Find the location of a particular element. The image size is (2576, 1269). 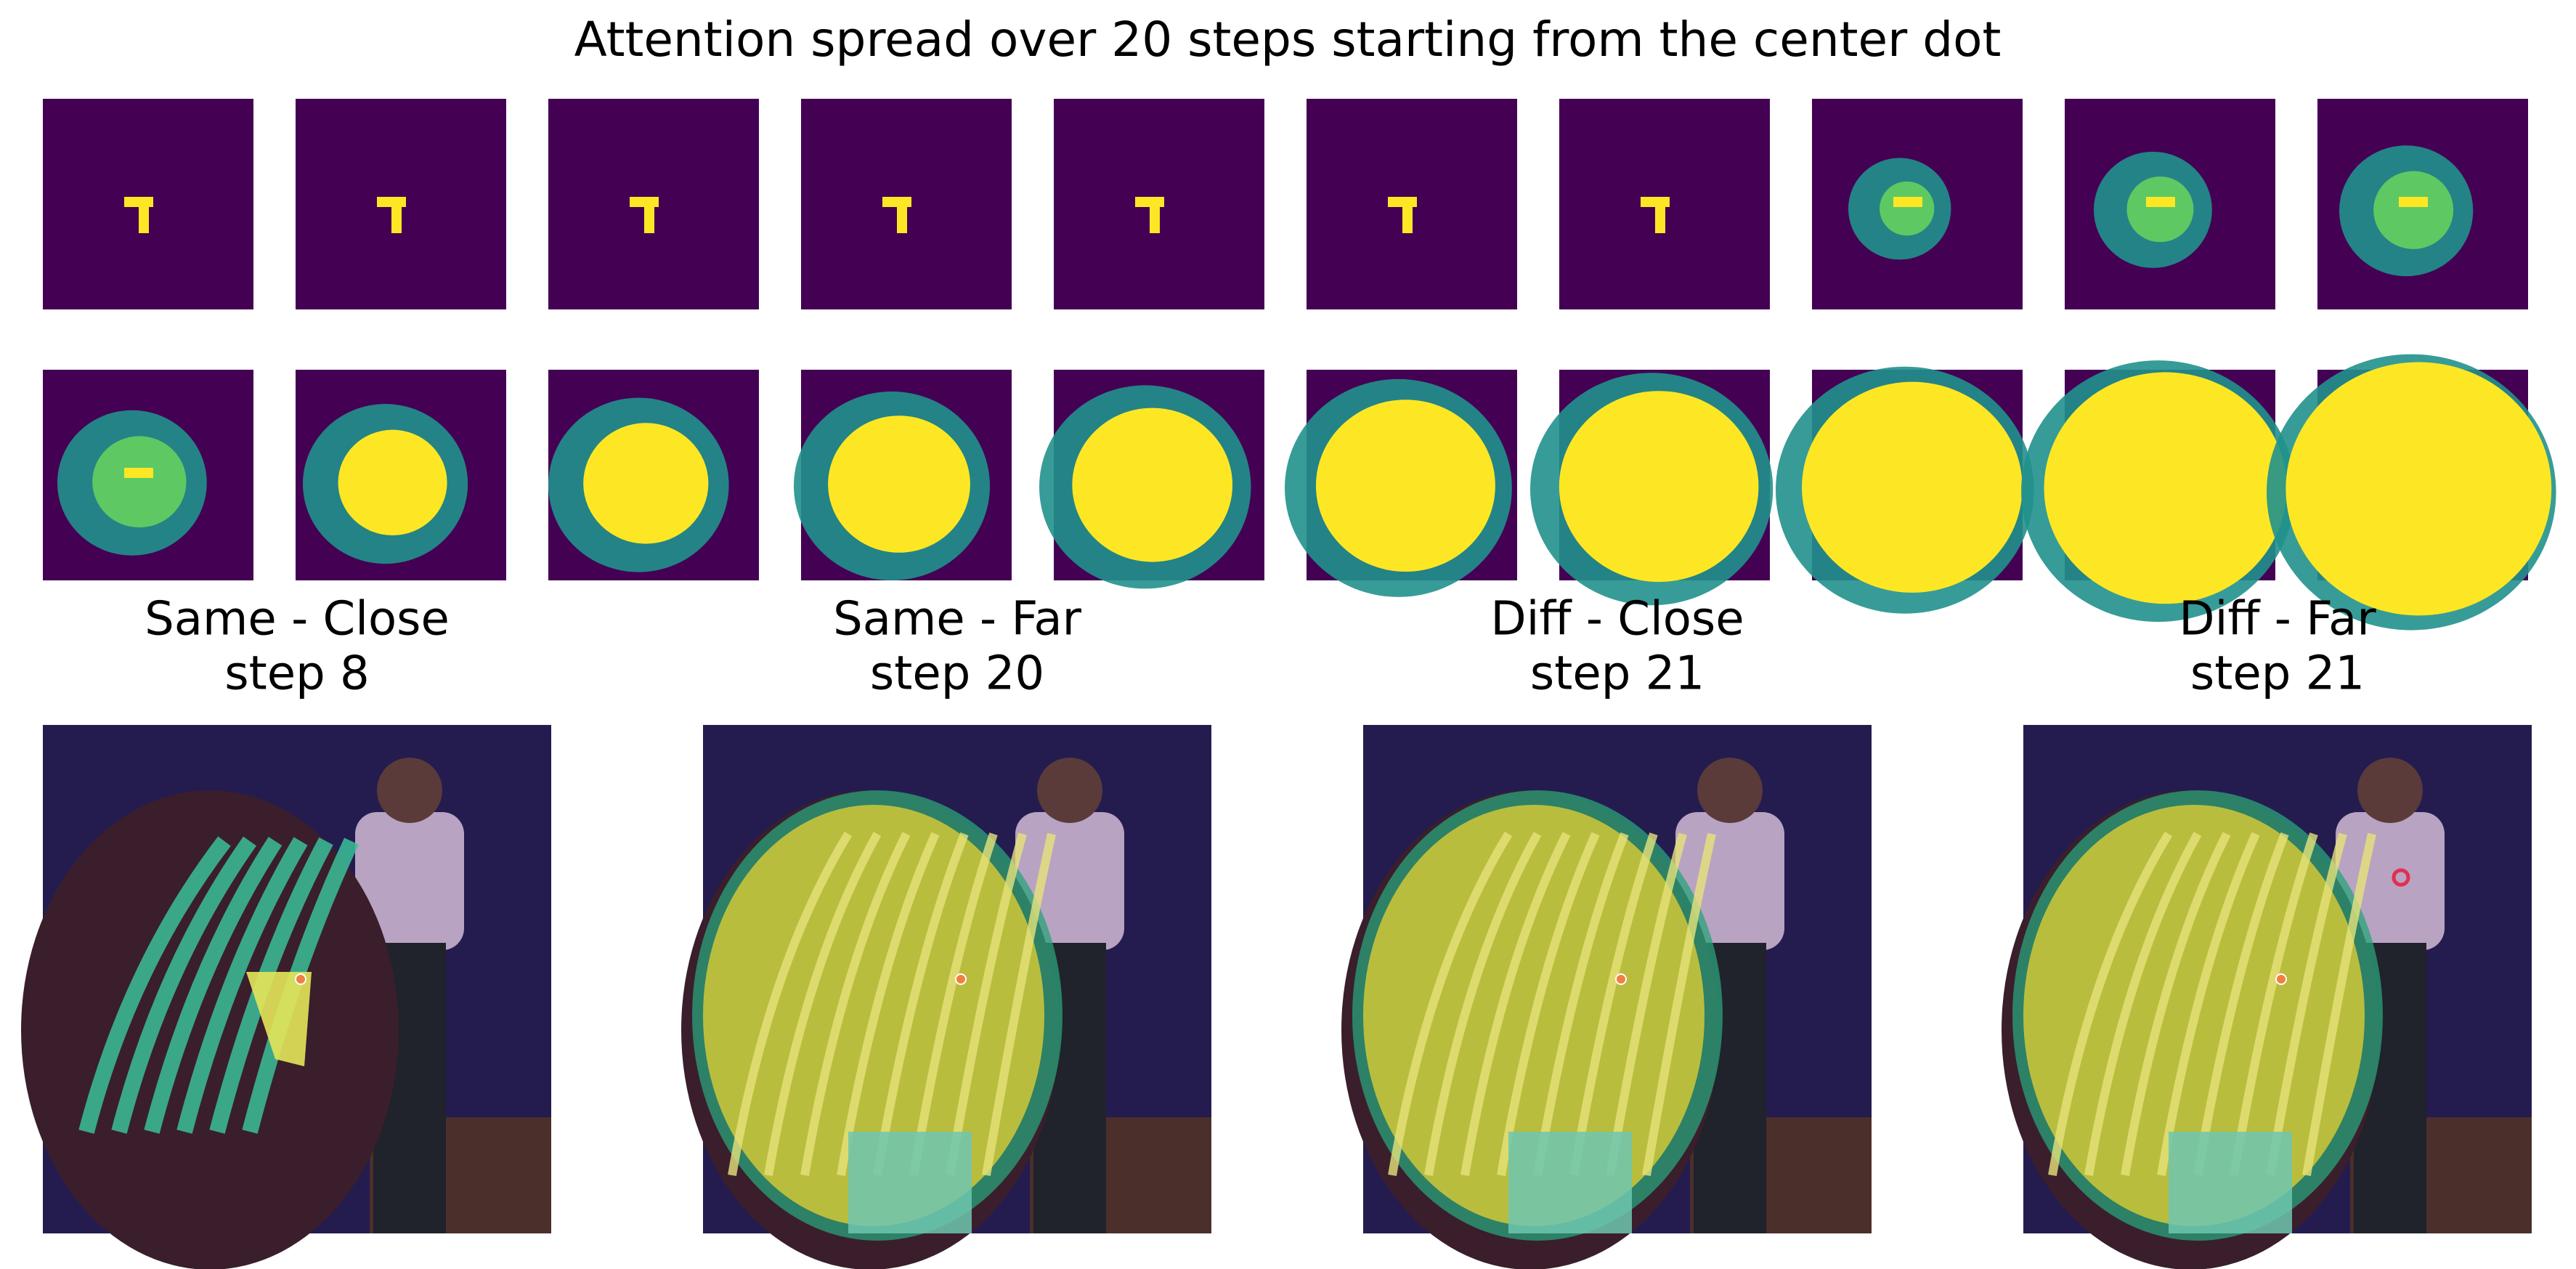

panel-label: Diff - Close is located at coordinates (1617, 619).